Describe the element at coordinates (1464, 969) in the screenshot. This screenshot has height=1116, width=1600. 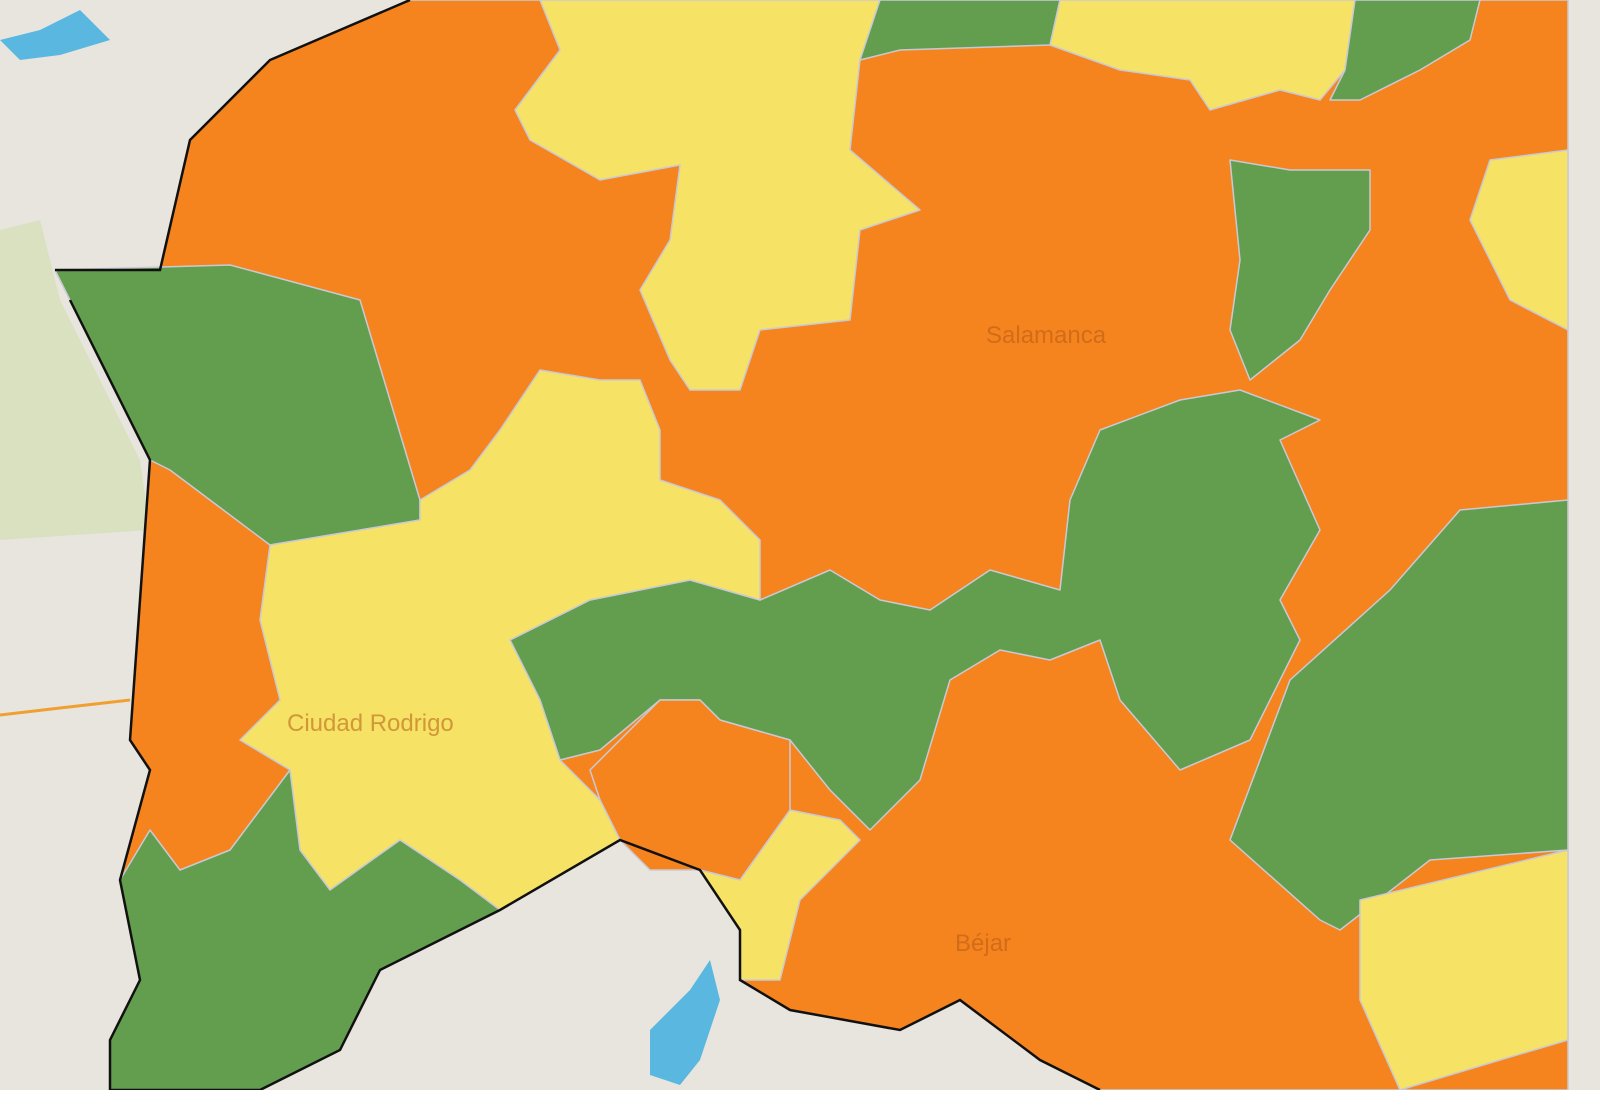
I see `region-southeast-yellow` at that location.